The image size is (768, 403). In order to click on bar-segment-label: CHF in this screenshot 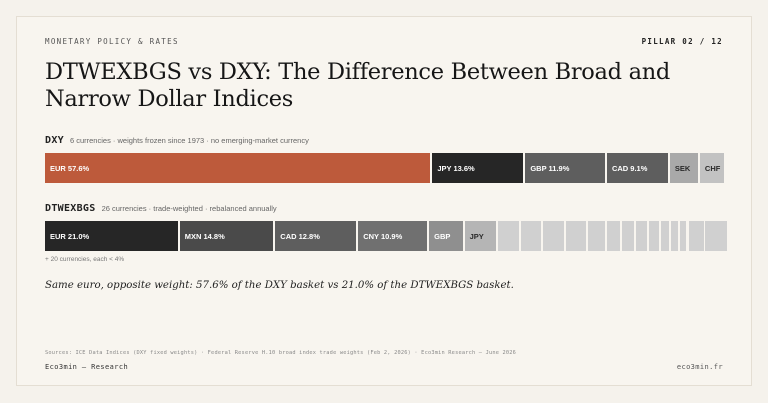, I will do `click(712, 168)`.